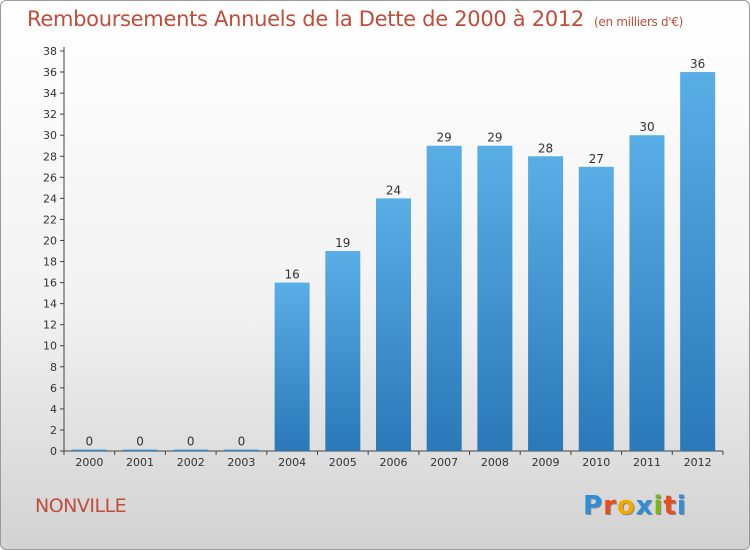  What do you see at coordinates (191, 442) in the screenshot?
I see `value-label-2002: 0` at bounding box center [191, 442].